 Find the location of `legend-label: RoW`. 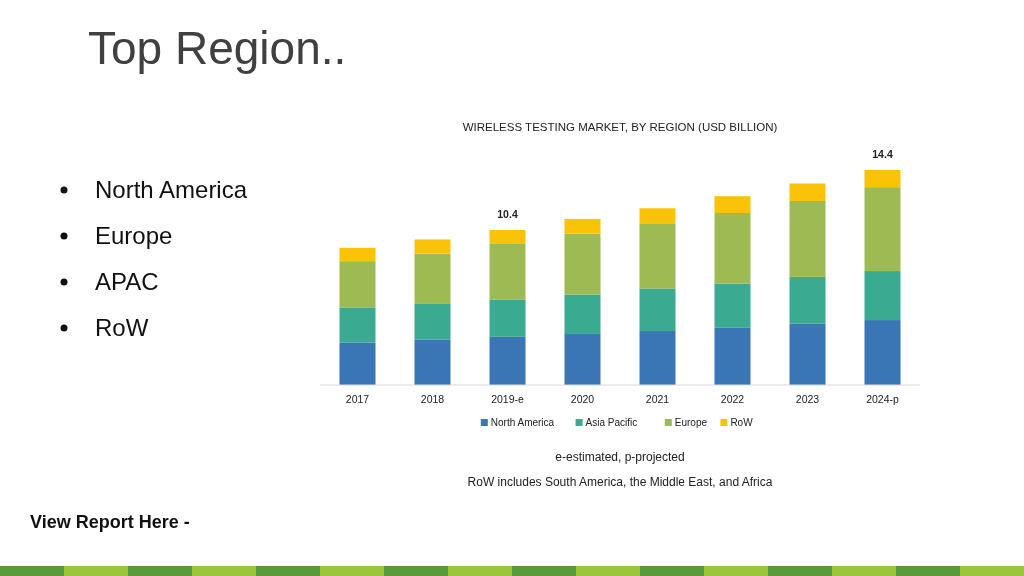

legend-label: RoW is located at coordinates (742, 422).